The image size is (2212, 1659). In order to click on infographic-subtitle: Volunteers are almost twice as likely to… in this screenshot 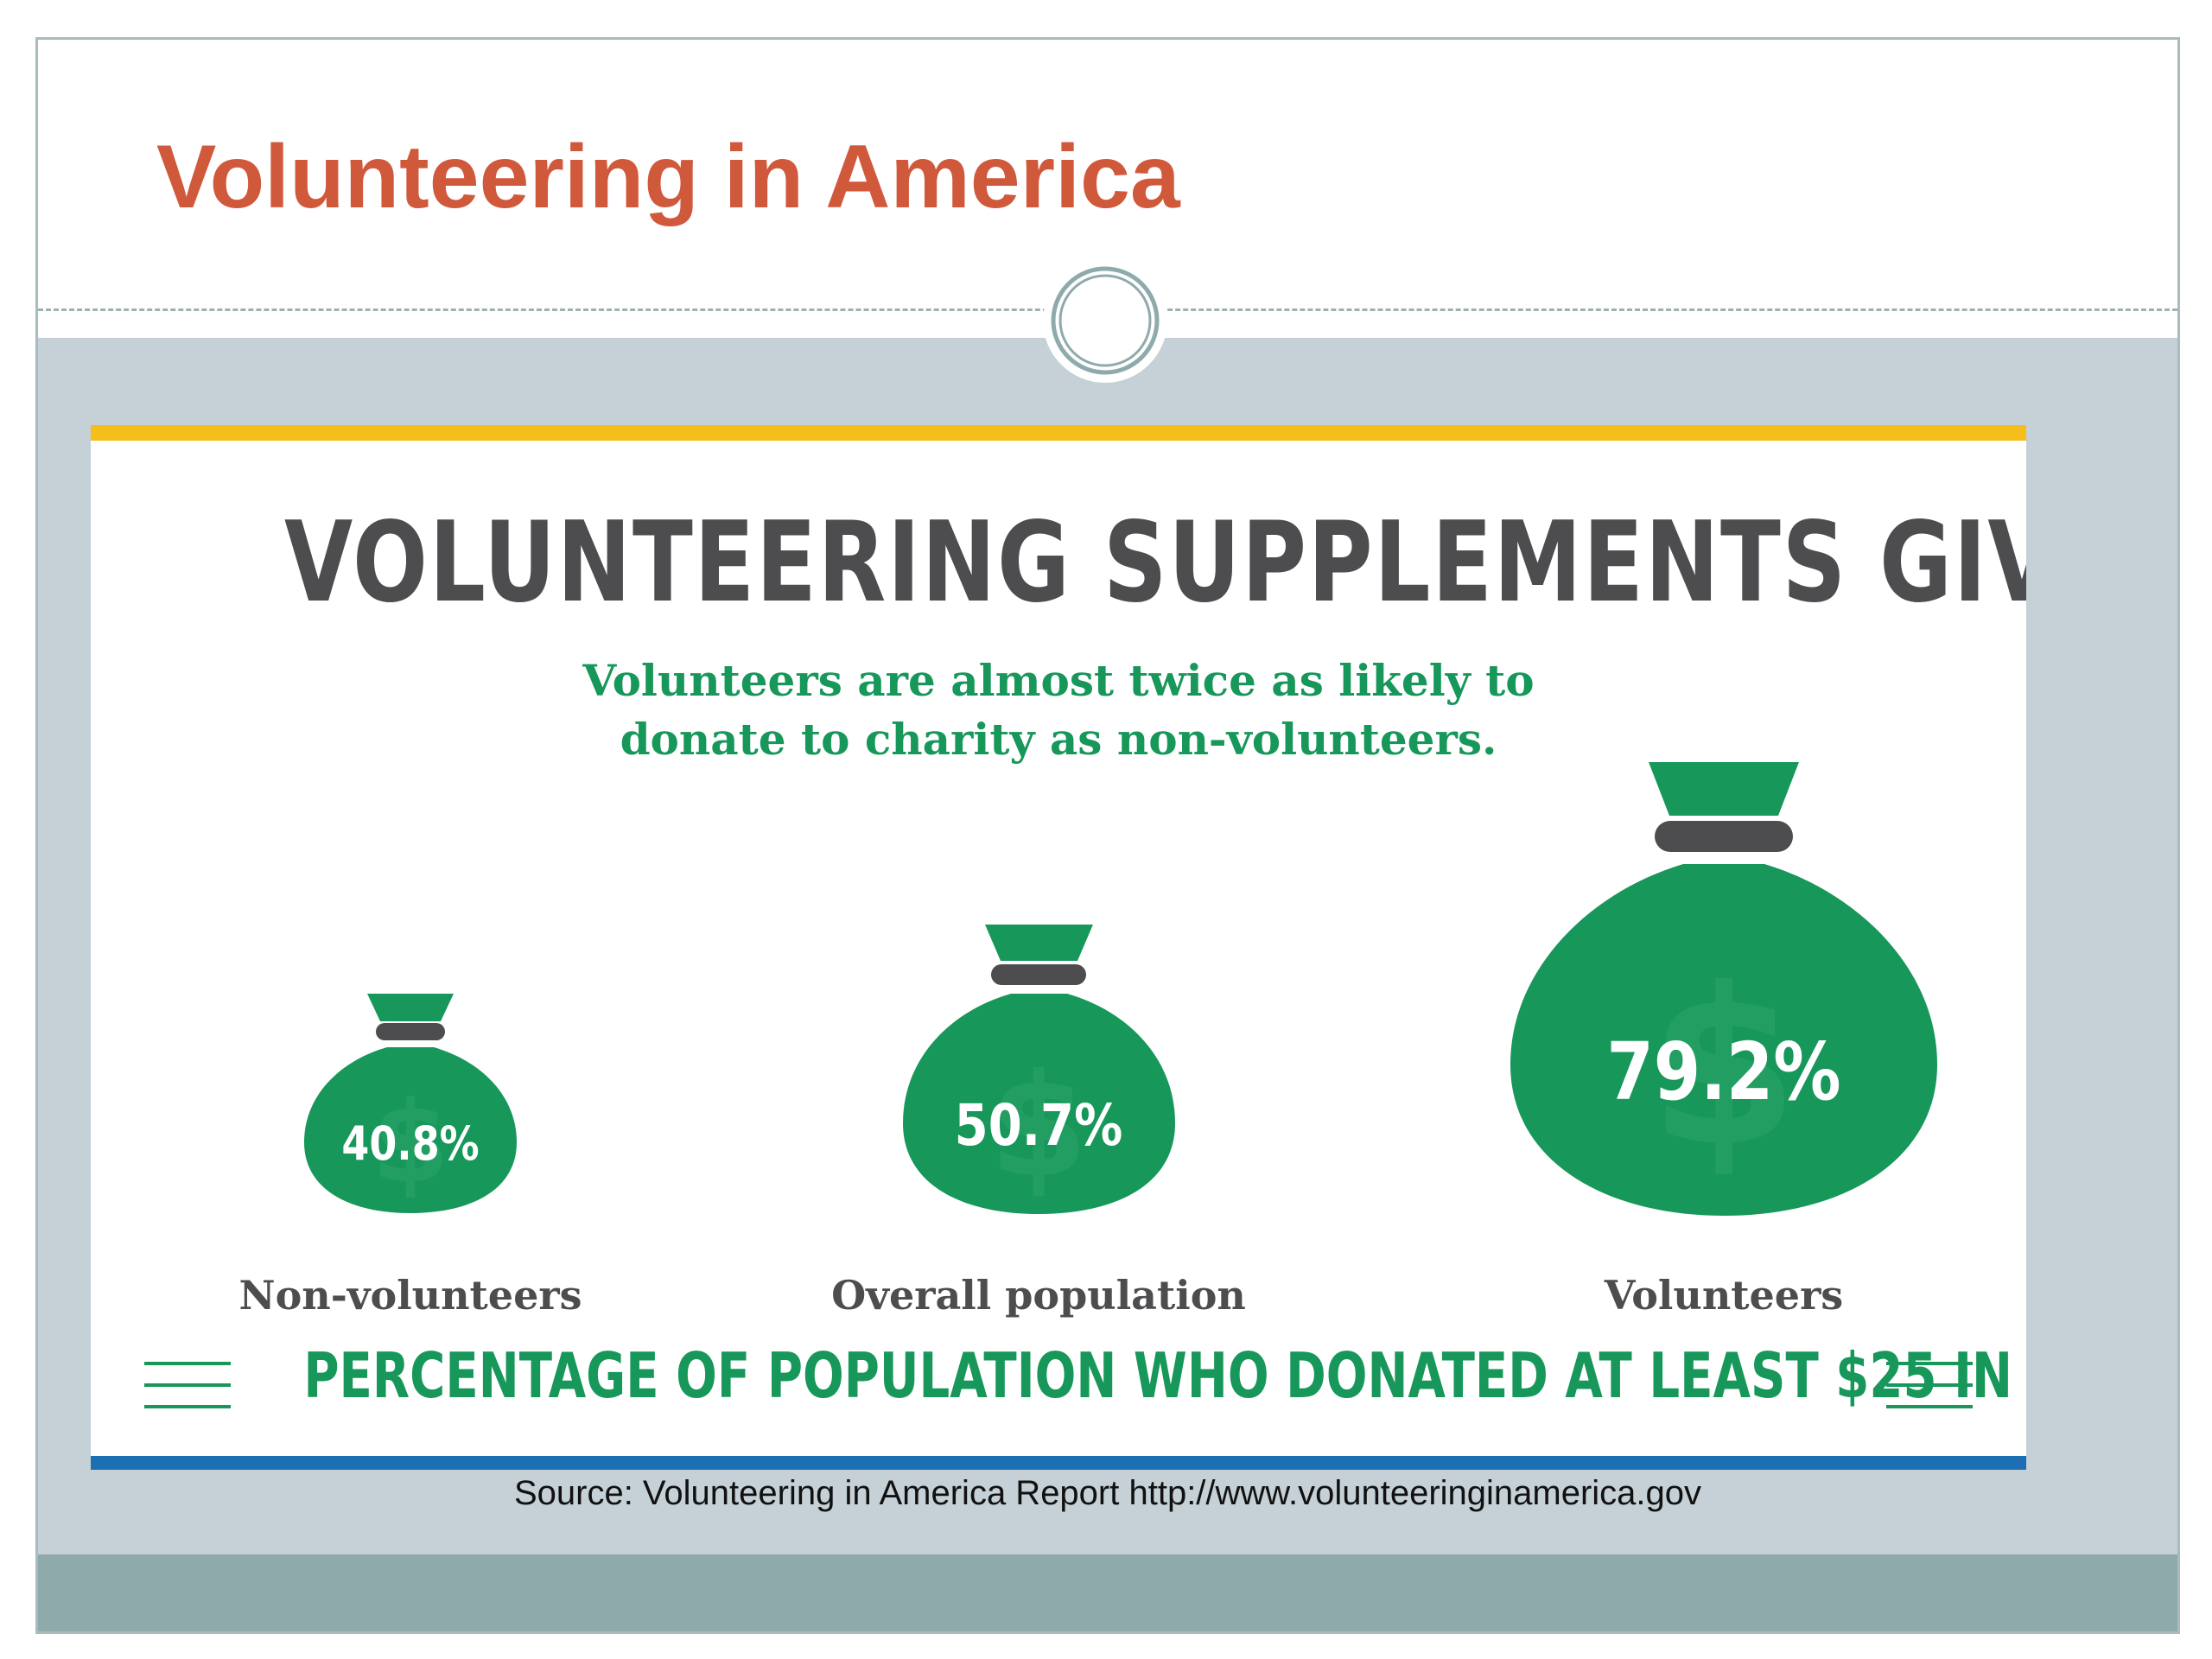, I will do `click(1058, 710)`.